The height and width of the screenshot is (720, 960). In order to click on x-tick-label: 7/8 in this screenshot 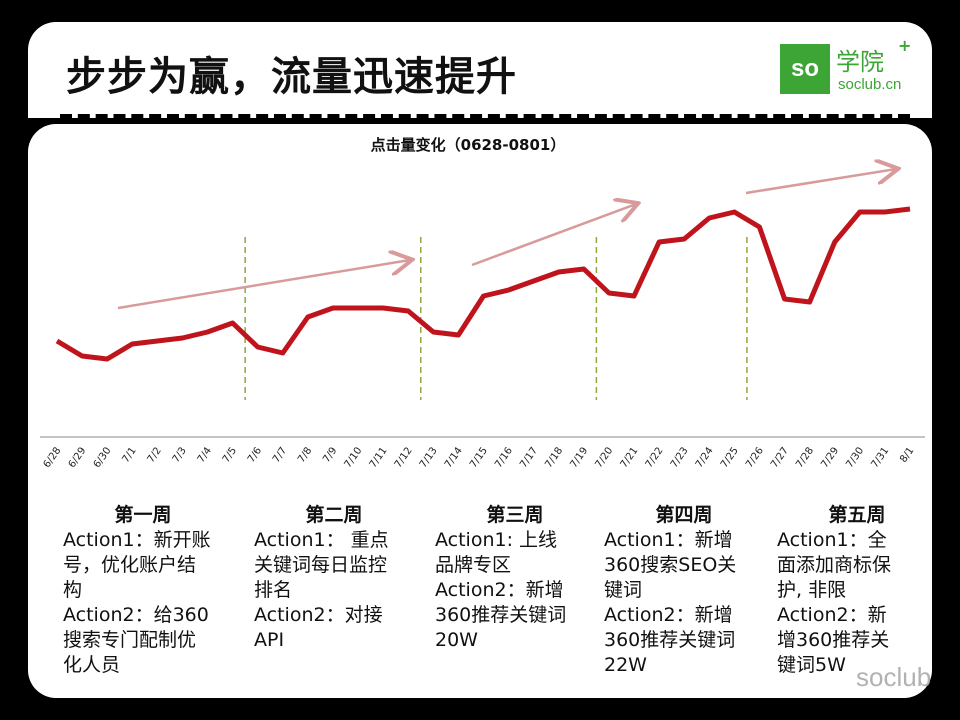, I will do `click(305, 454)`.